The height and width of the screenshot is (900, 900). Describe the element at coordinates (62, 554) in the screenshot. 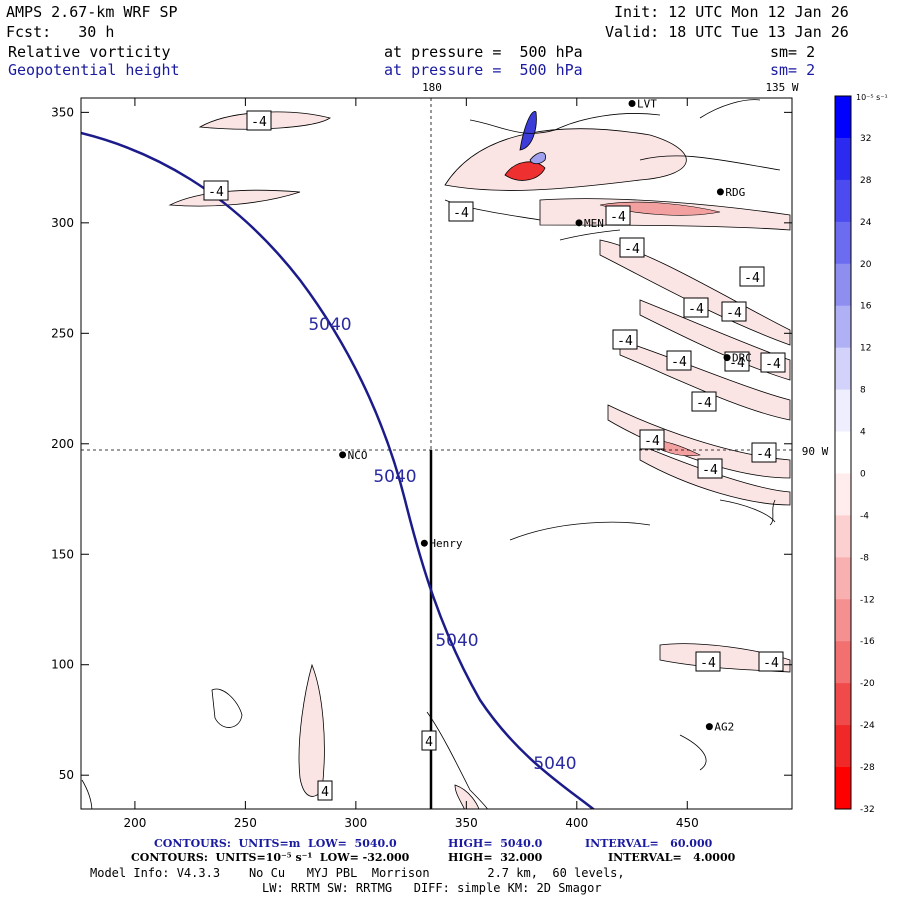

I see `y-tick-label: 150` at that location.